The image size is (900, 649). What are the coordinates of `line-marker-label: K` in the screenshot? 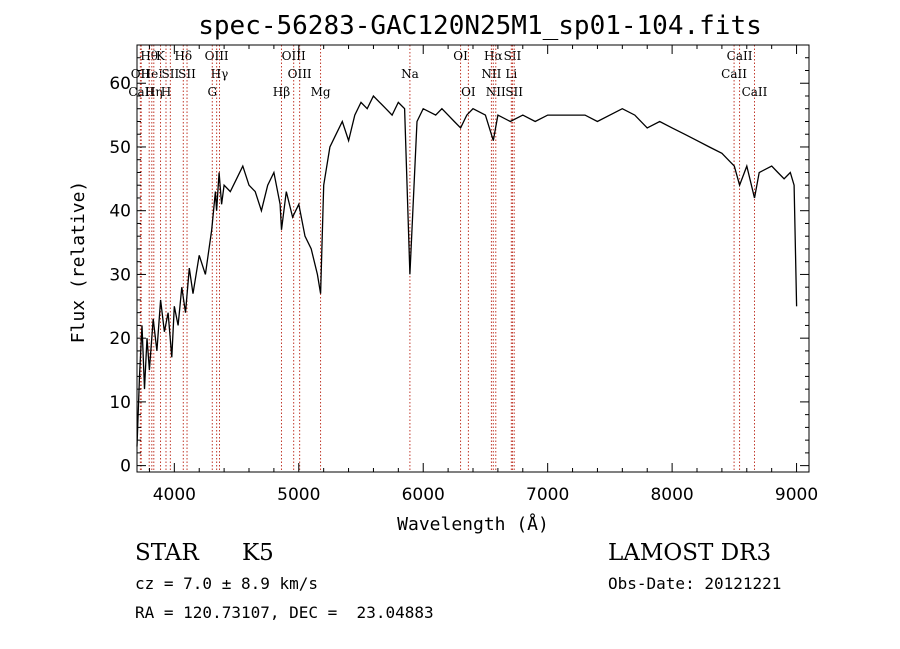 It's located at (161, 56).